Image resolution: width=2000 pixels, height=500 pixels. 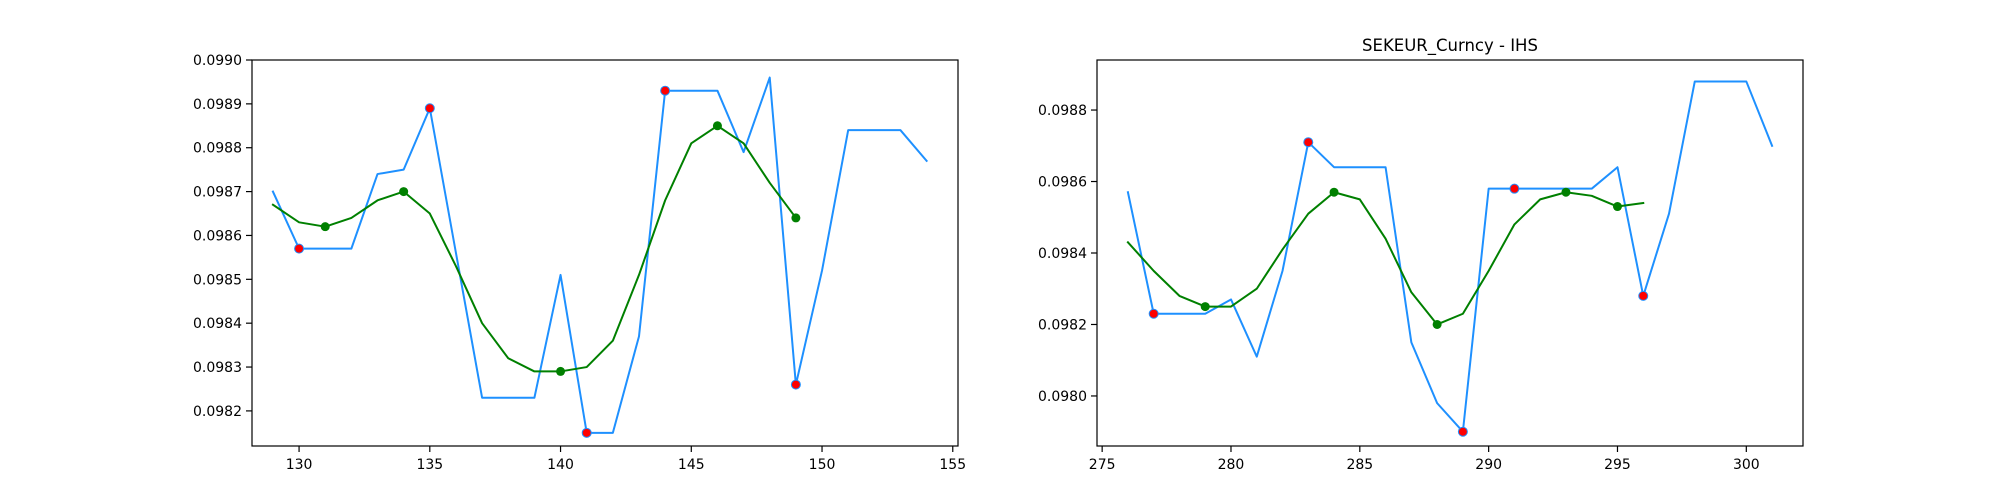 What do you see at coordinates (1746, 465) in the screenshot?
I see `x-tick-label: 300` at bounding box center [1746, 465].